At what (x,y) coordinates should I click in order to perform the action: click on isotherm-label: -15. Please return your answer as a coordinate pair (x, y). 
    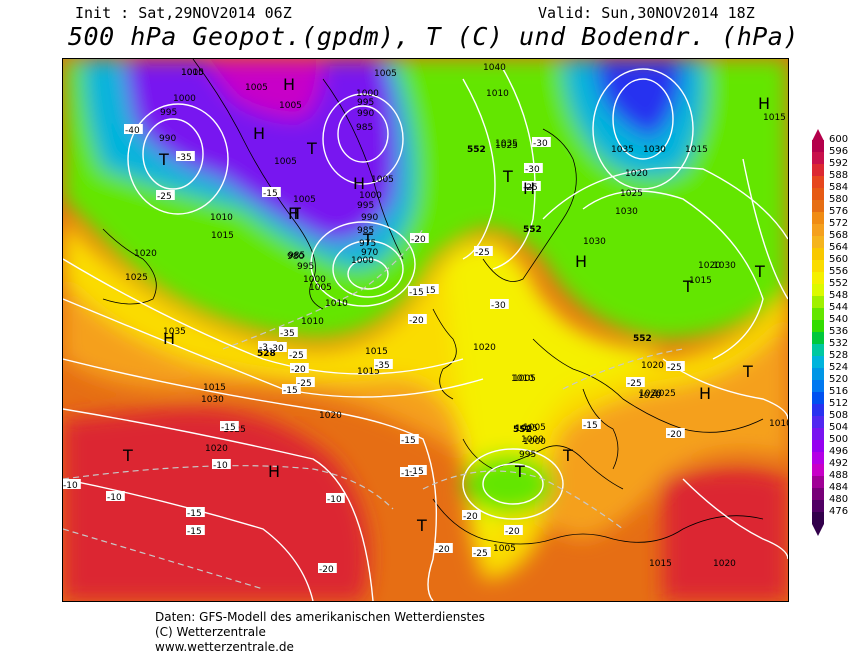
    Looking at the image, I should click on (271, 193).